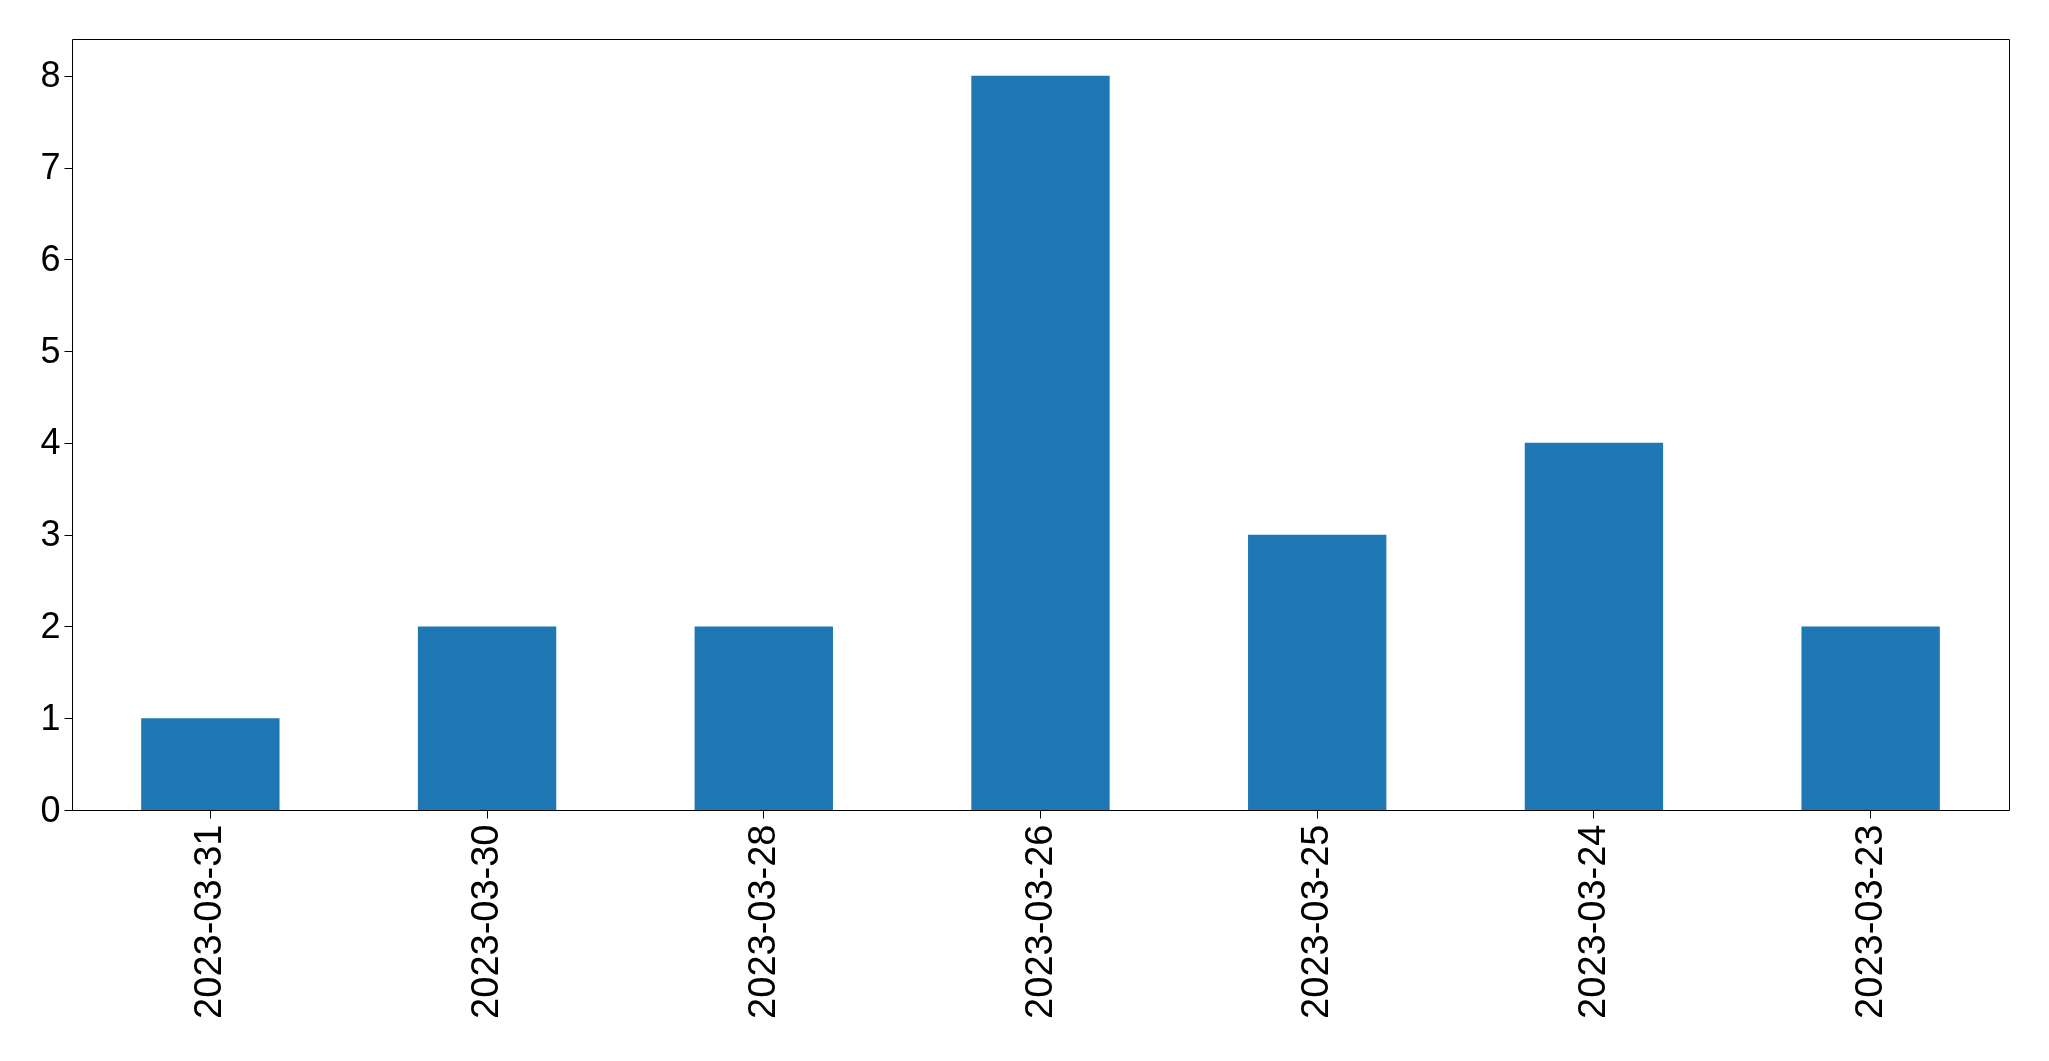 The image size is (2049, 1061). I want to click on x-tick-label: 2023-03-26, so click(1038, 921).